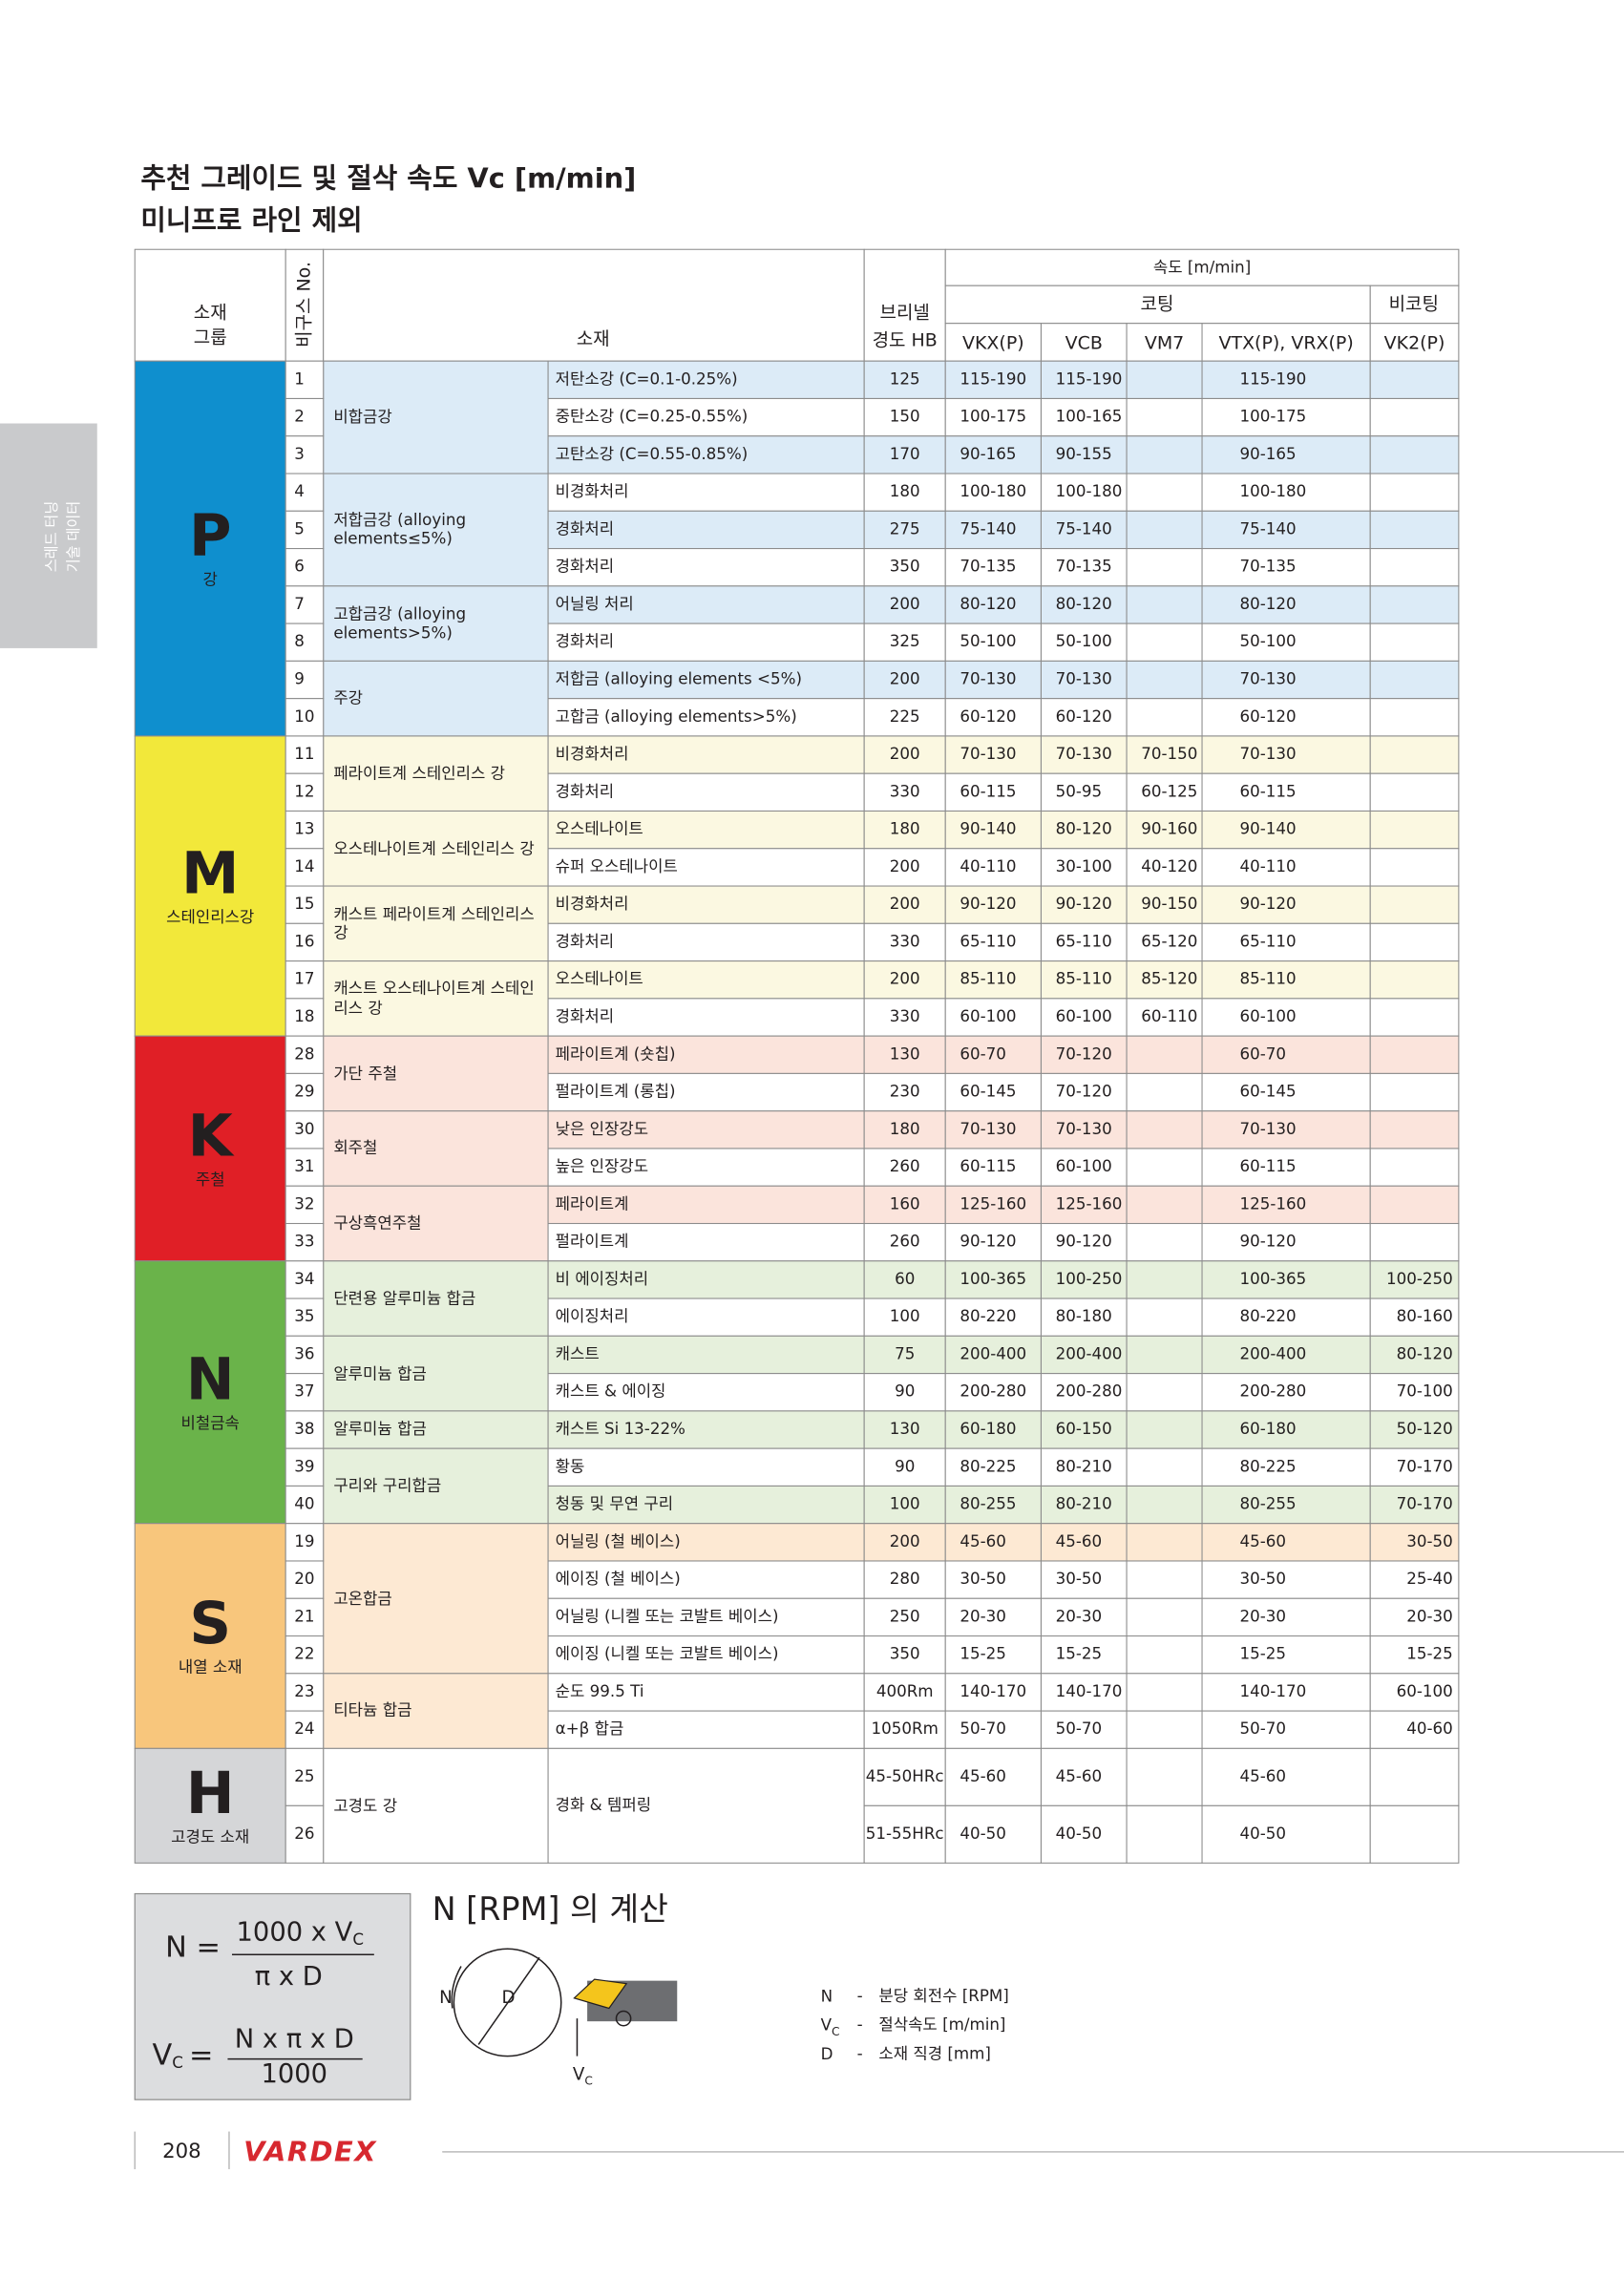  I want to click on legend-symbol: C, so click(835, 2030).